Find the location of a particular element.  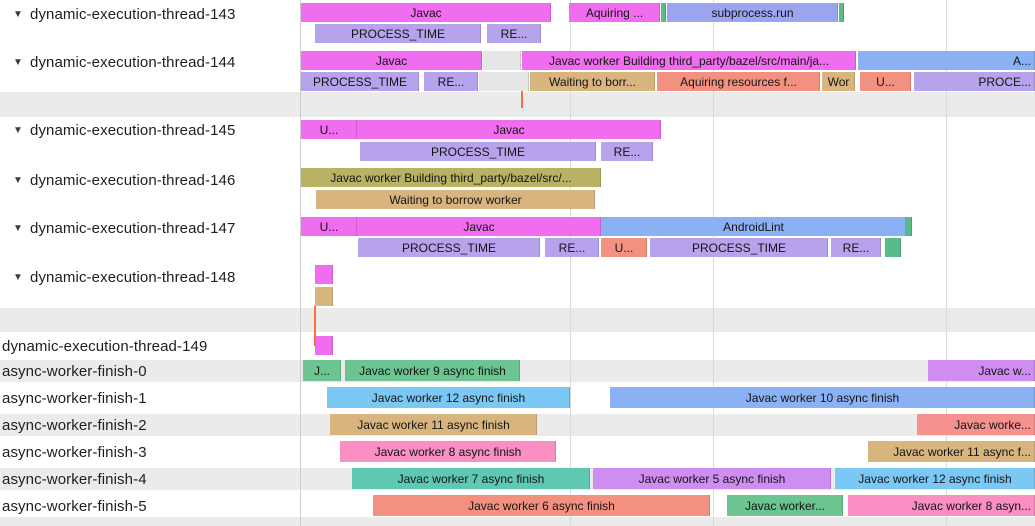

sidebar-row: async-worker-finish-2 is located at coordinates (74, 425).